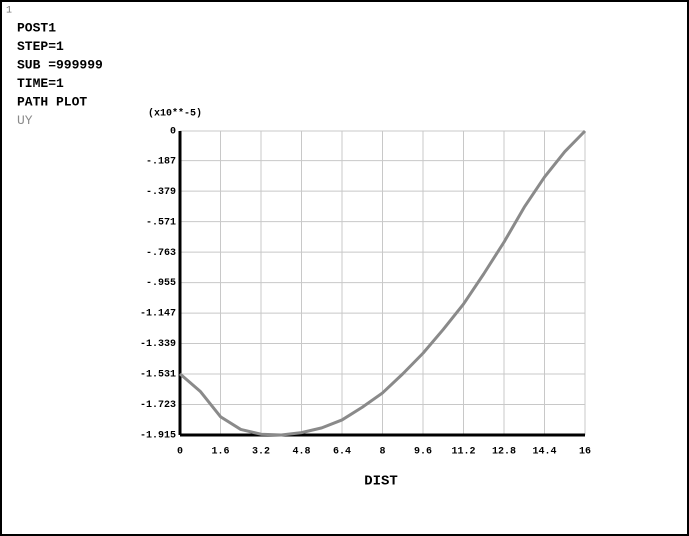 This screenshot has height=536, width=689. I want to click on x-tick-label: 1.6, so click(220, 452).